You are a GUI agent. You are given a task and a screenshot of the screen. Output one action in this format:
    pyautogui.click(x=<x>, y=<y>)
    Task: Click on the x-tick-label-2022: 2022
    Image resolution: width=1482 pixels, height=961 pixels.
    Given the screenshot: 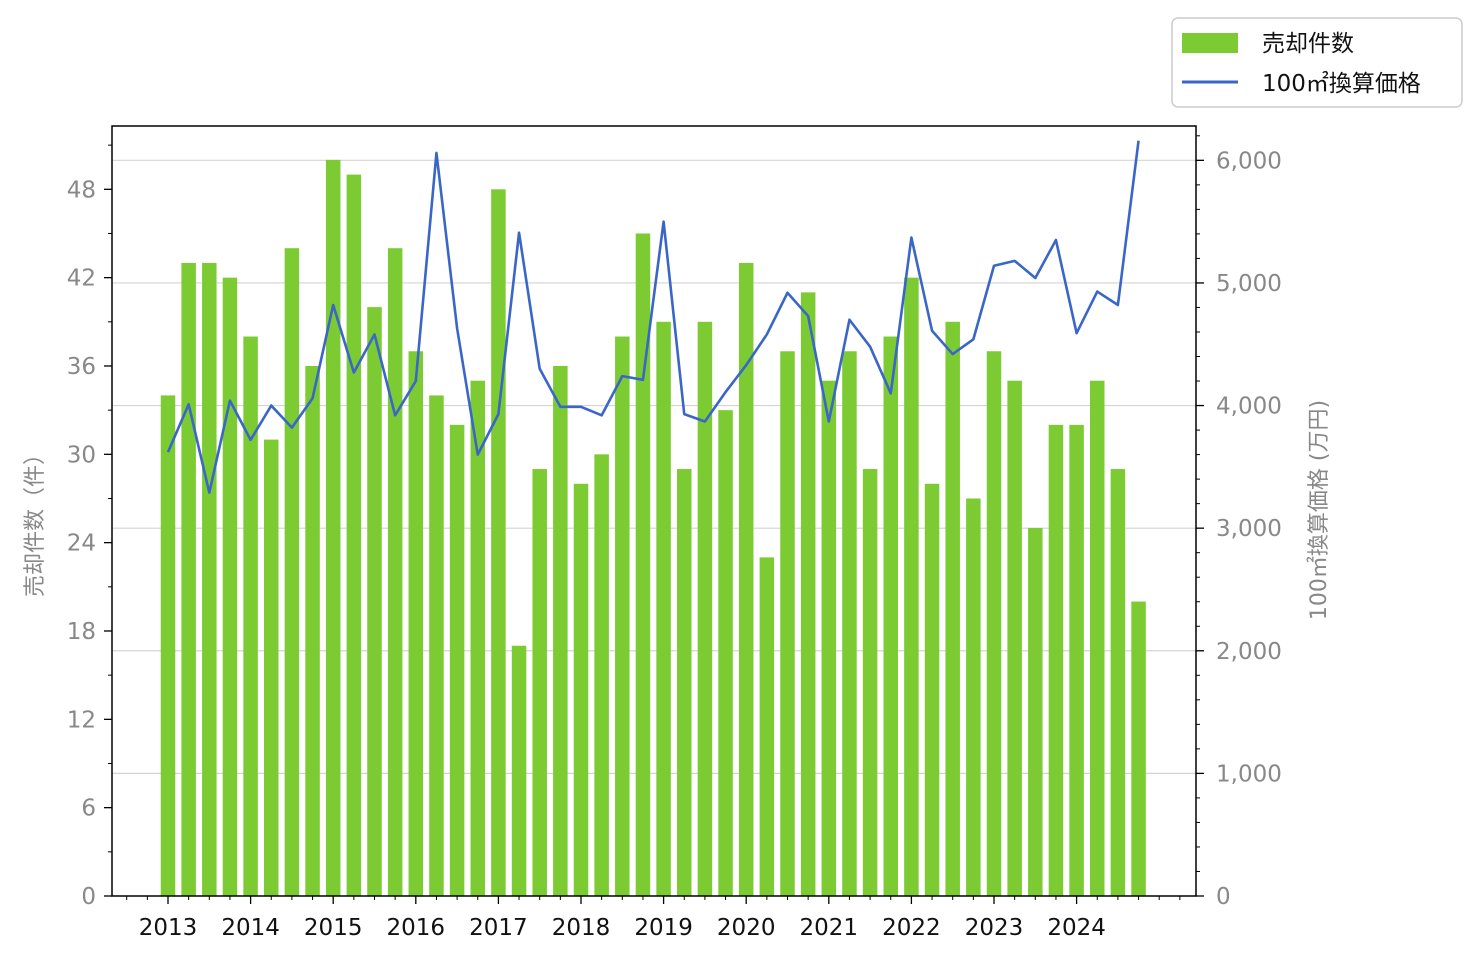 What is the action you would take?
    pyautogui.click(x=911, y=928)
    